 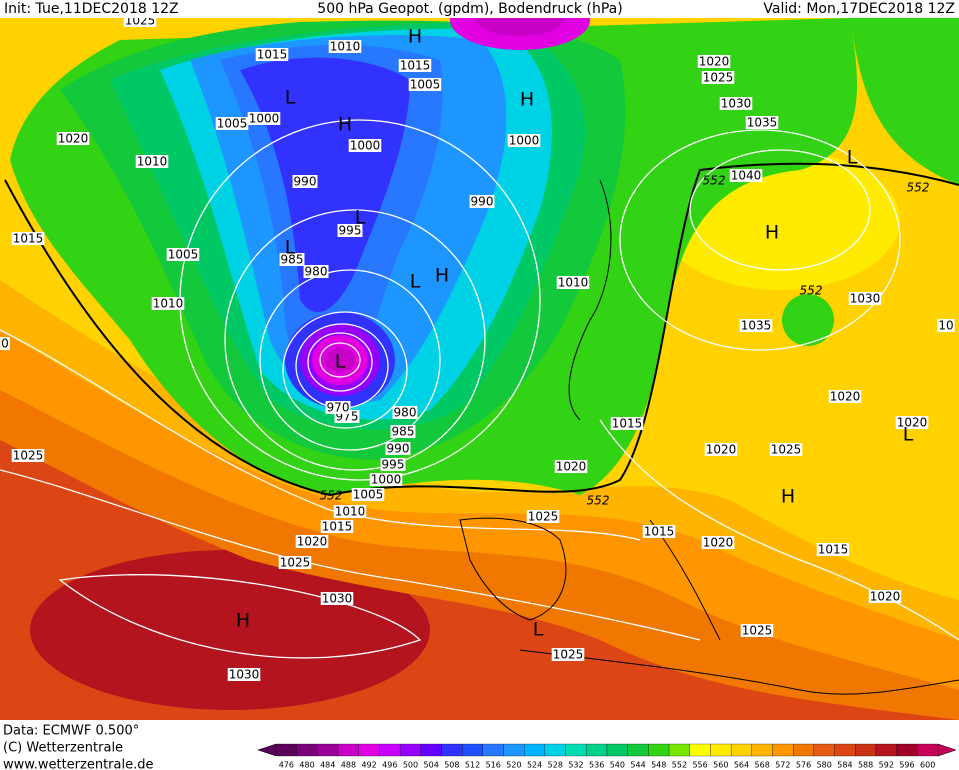 I want to click on isobar-label: 995, so click(x=393, y=465).